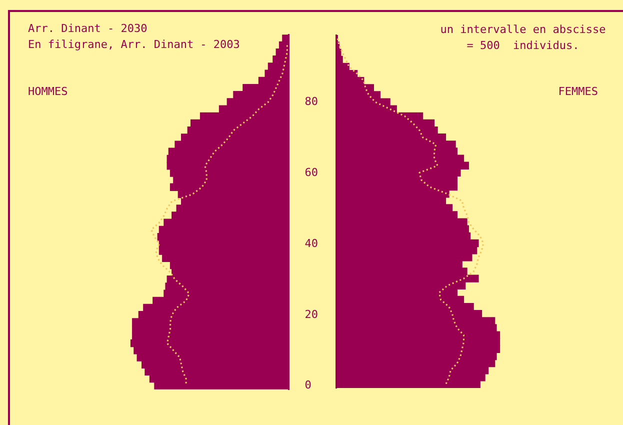  What do you see at coordinates (308, 385) in the screenshot?
I see `y-tick-label: 0` at bounding box center [308, 385].